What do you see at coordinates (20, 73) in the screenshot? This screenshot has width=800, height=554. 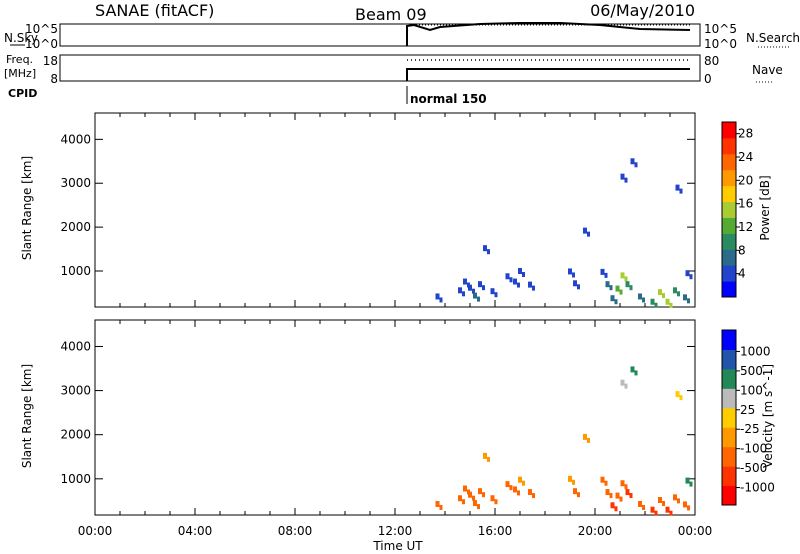 I see `freq-unit-label: [MHz]` at bounding box center [20, 73].